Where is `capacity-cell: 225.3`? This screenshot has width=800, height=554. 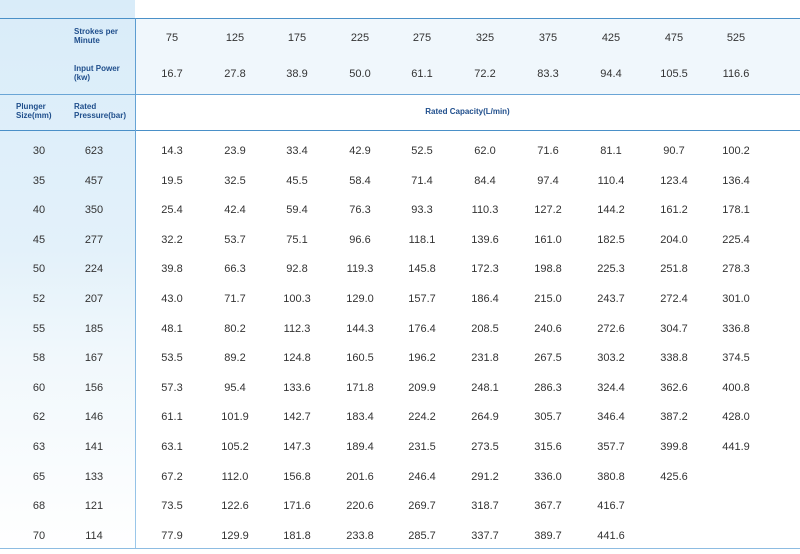
capacity-cell: 225.3 is located at coordinates (611, 269).